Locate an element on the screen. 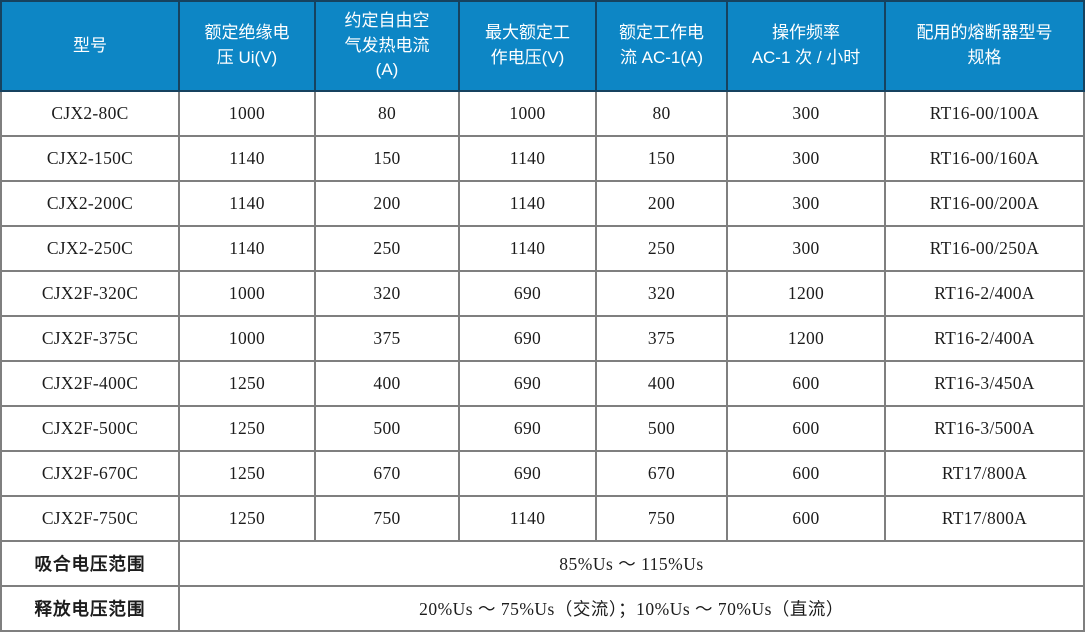 The height and width of the screenshot is (632, 1085). cell-model: CJX2F-670C is located at coordinates (90, 473).